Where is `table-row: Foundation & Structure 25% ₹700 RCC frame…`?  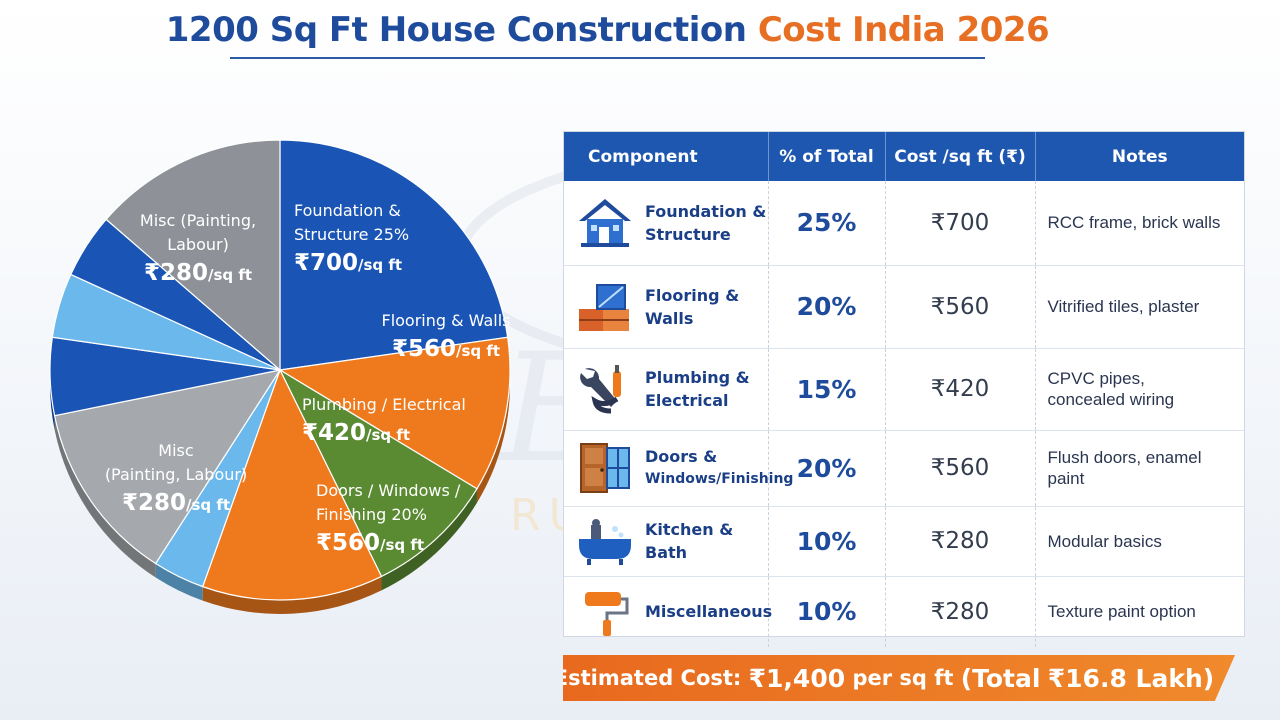
table-row: Foundation & Structure 25% ₹700 RCC frame… is located at coordinates (904, 223).